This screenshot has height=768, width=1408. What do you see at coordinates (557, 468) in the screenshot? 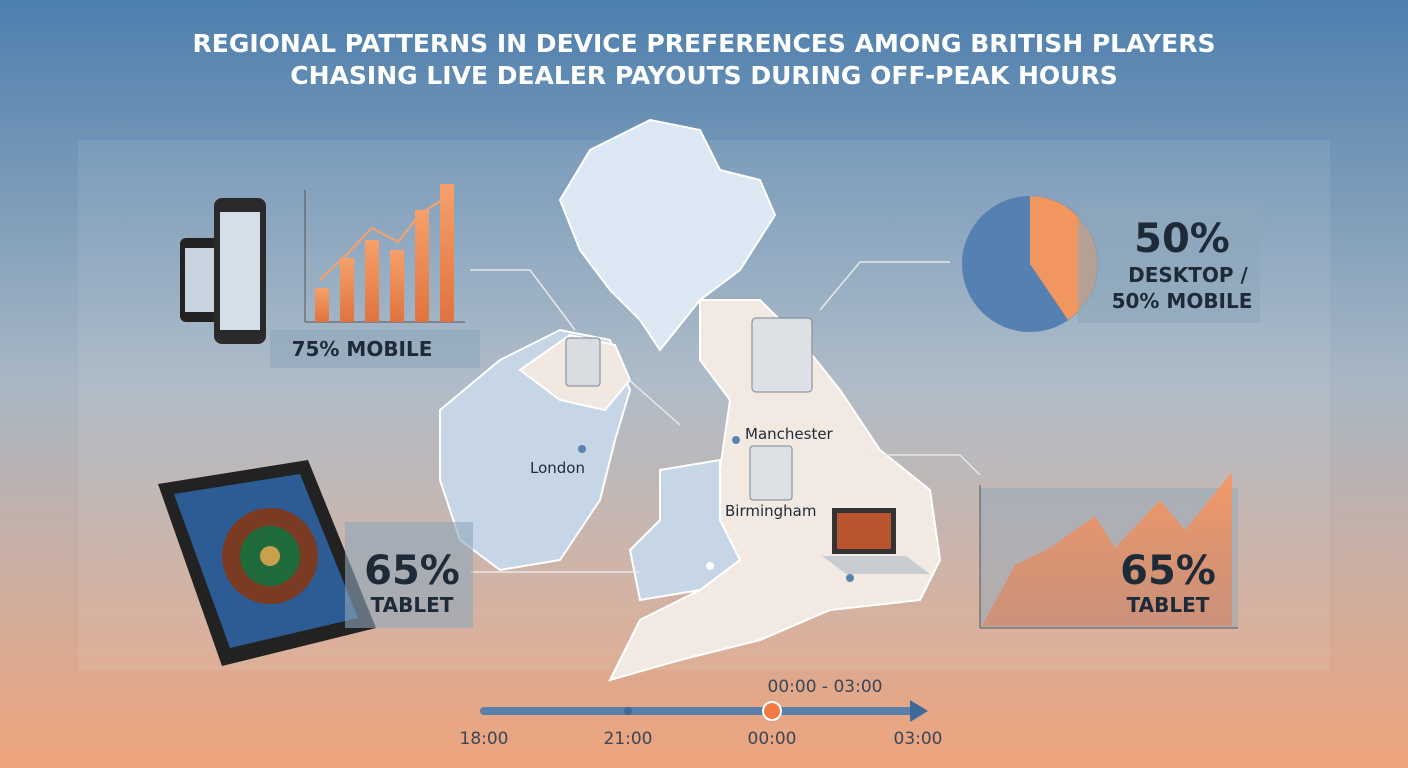
I see `city-label: London` at bounding box center [557, 468].